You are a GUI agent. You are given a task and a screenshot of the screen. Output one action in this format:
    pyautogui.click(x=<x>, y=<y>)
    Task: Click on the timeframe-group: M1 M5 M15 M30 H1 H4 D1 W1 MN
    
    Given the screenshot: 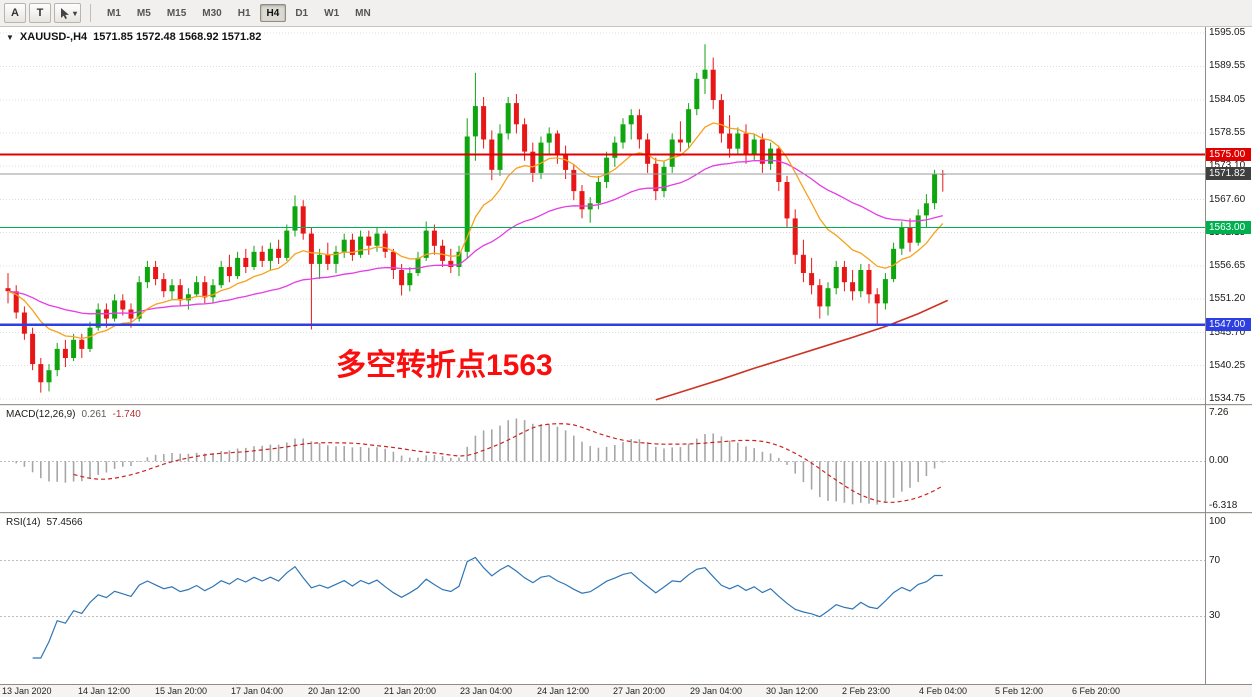 What is the action you would take?
    pyautogui.click(x=239, y=13)
    